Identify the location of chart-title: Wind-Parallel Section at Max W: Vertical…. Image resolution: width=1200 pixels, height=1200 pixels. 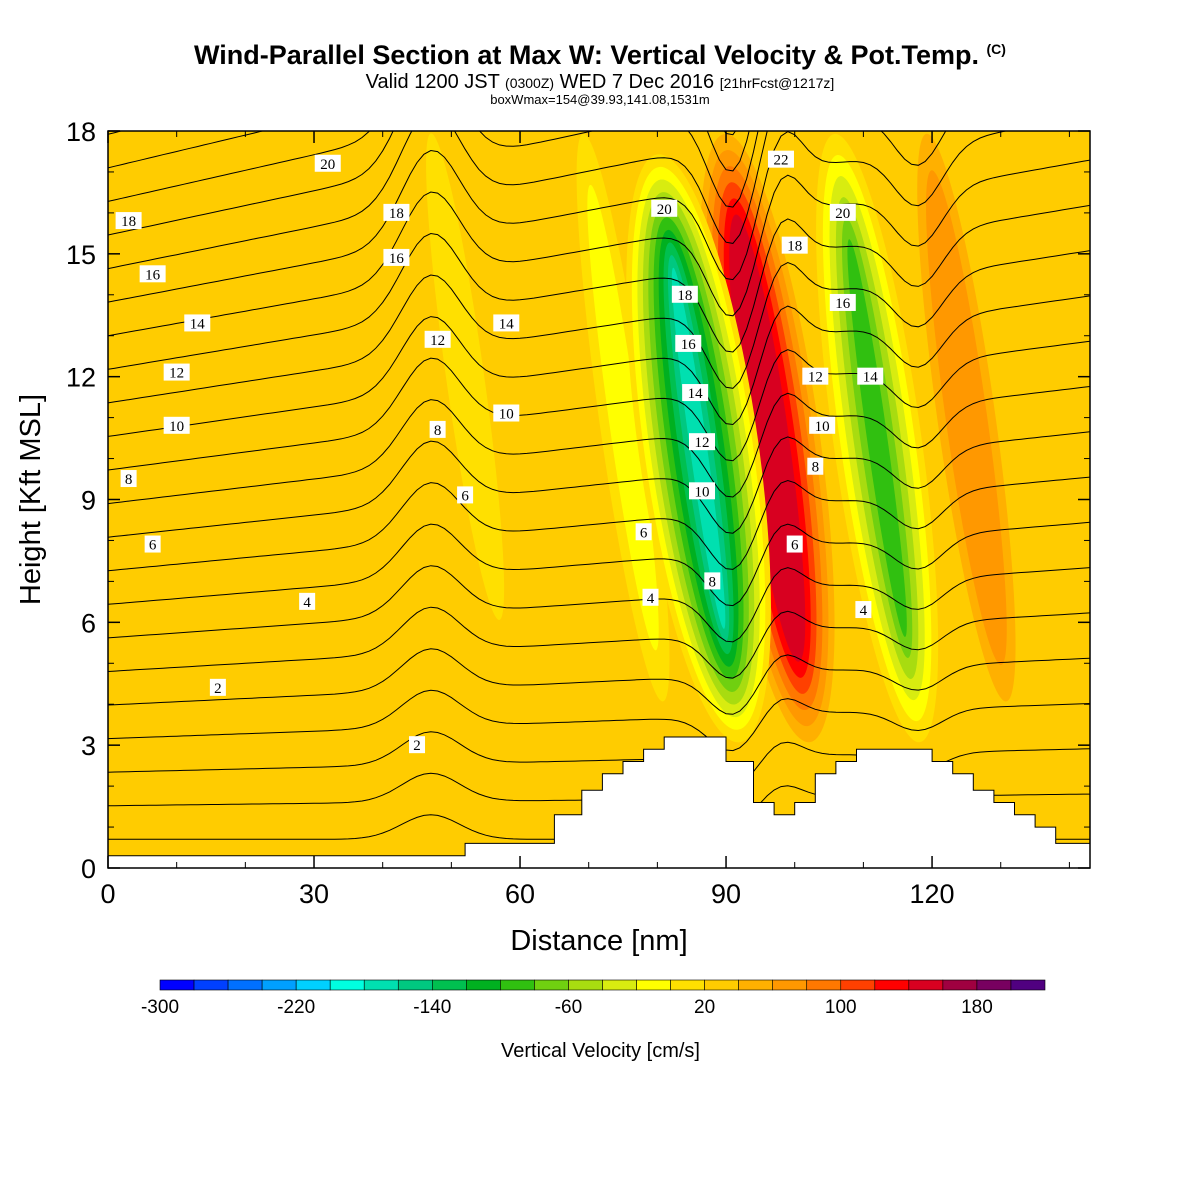
(600, 55).